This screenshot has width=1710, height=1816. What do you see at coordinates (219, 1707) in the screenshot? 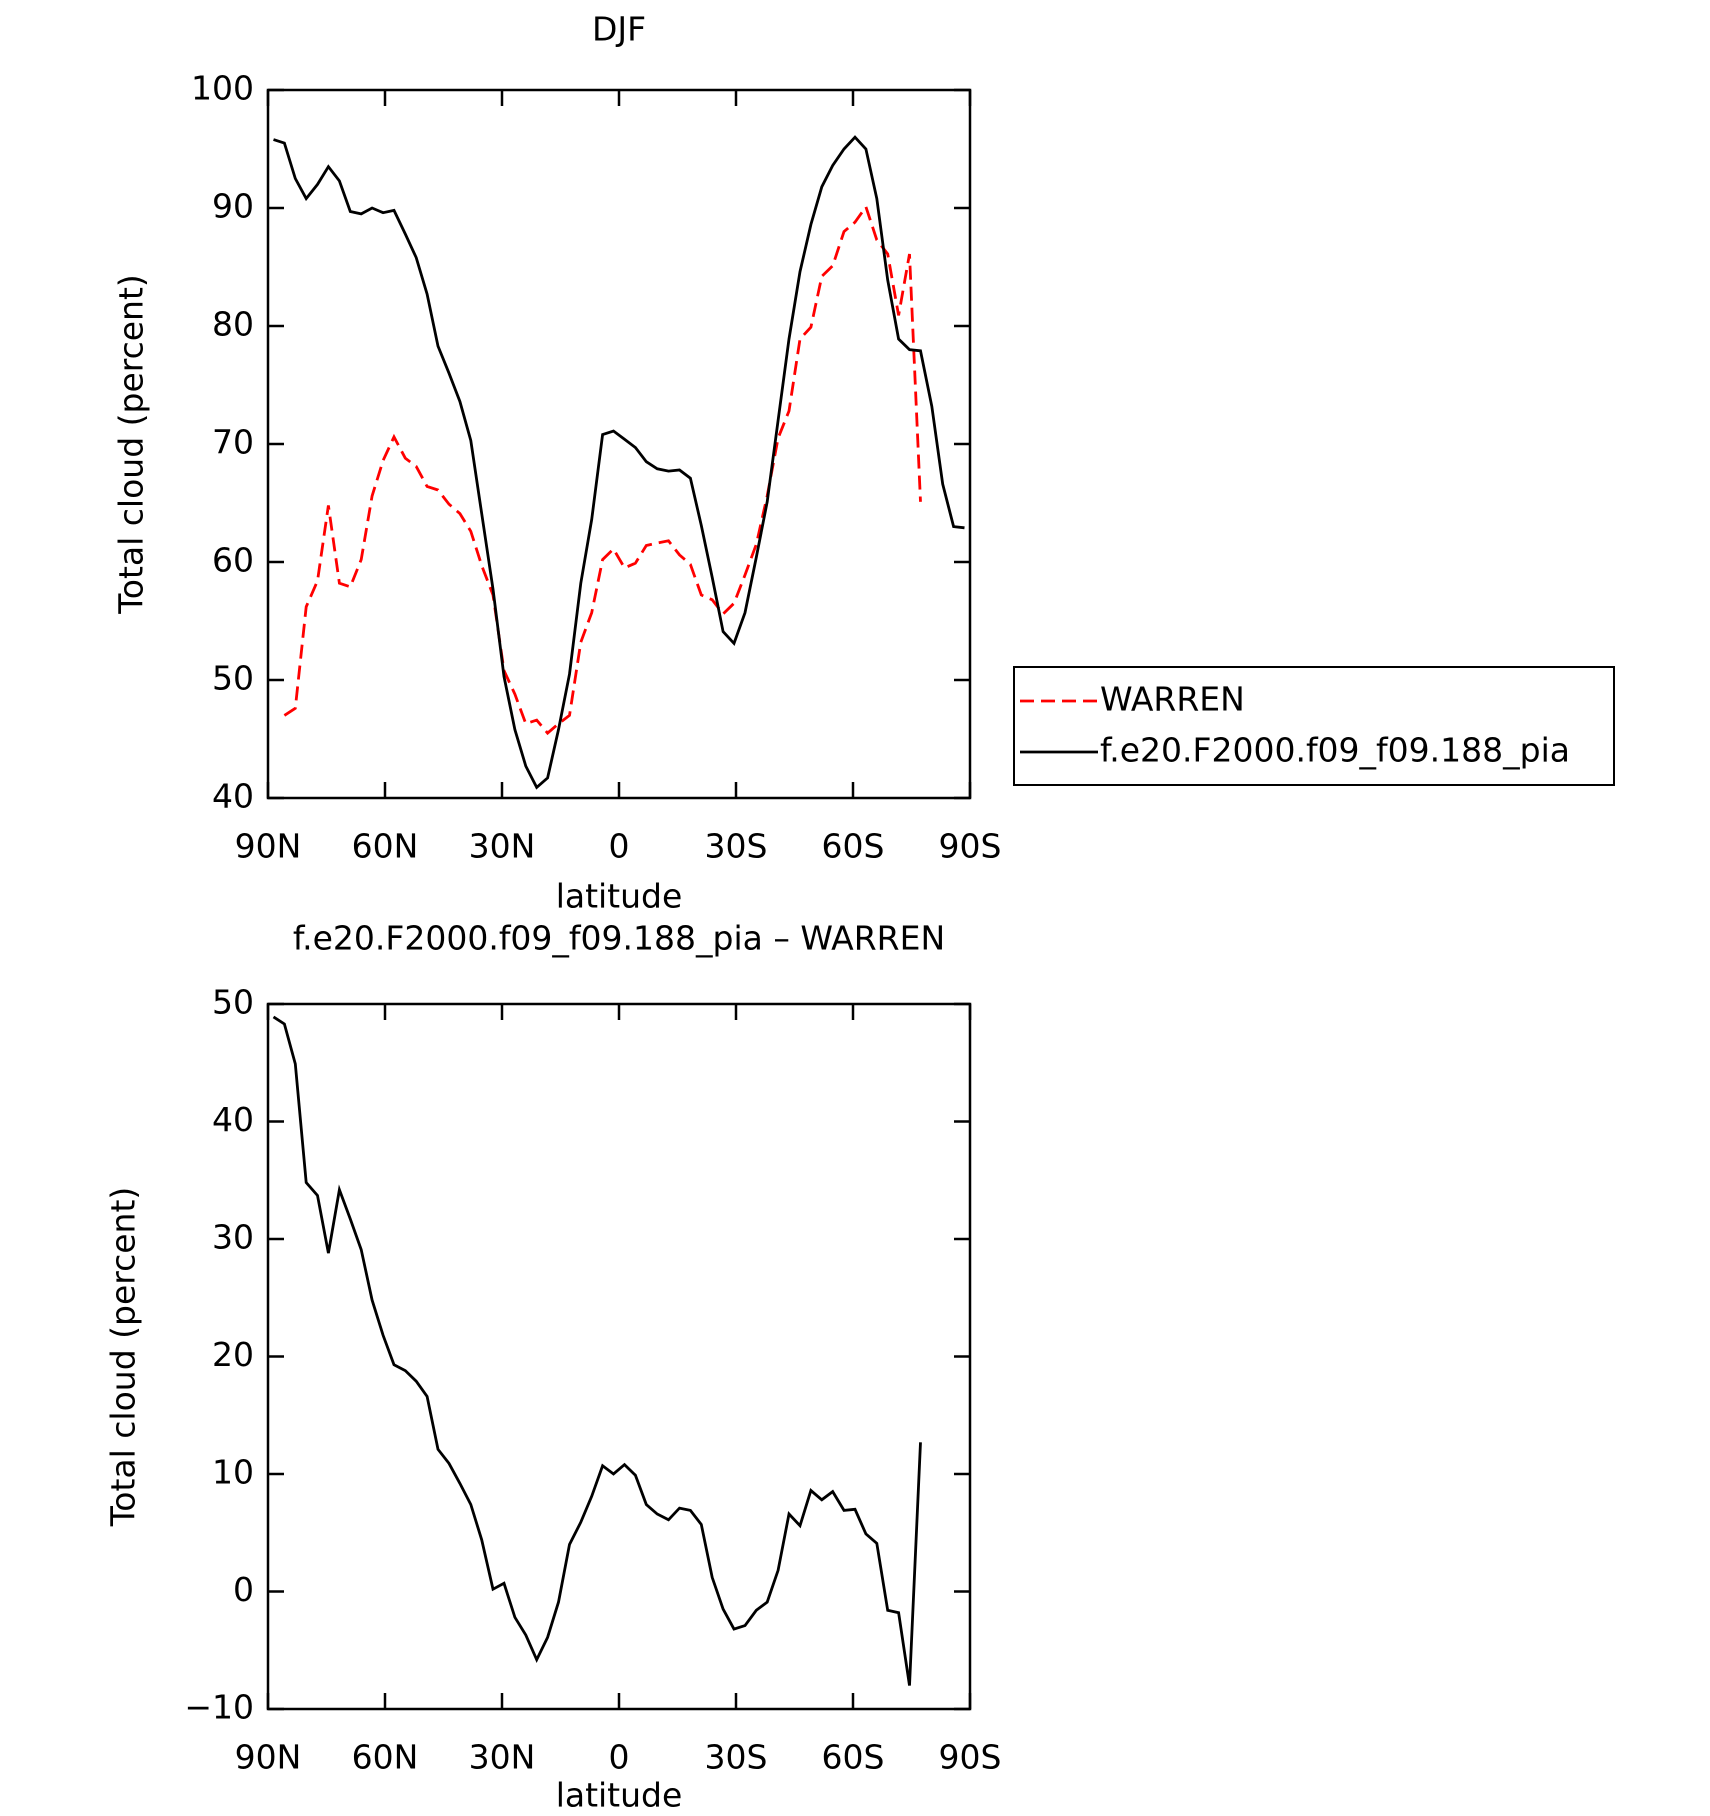
I see `y-tick-label: −10` at bounding box center [219, 1707].